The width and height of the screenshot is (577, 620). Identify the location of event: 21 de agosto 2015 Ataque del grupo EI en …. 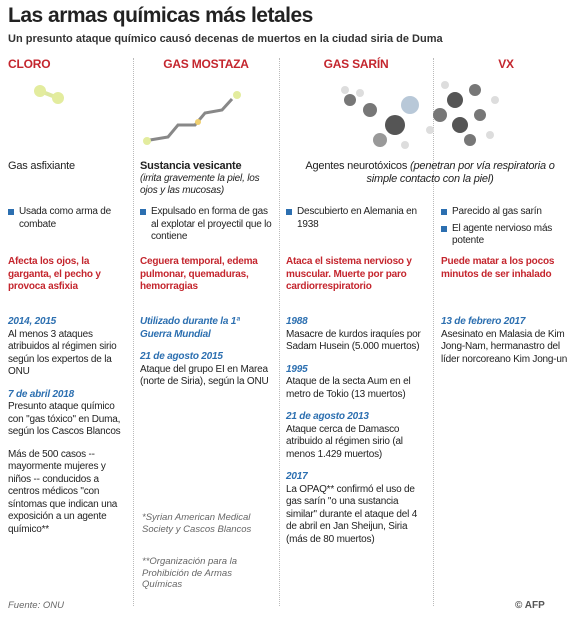
(206, 370).